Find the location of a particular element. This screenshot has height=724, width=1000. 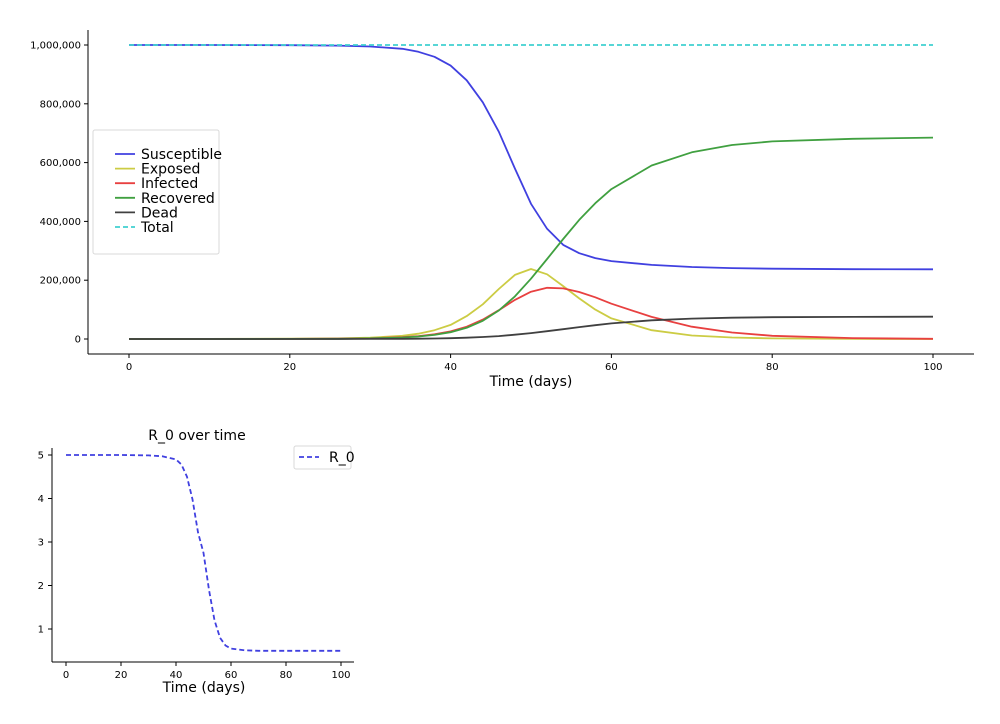

legend-label: Infected is located at coordinates (169, 184).